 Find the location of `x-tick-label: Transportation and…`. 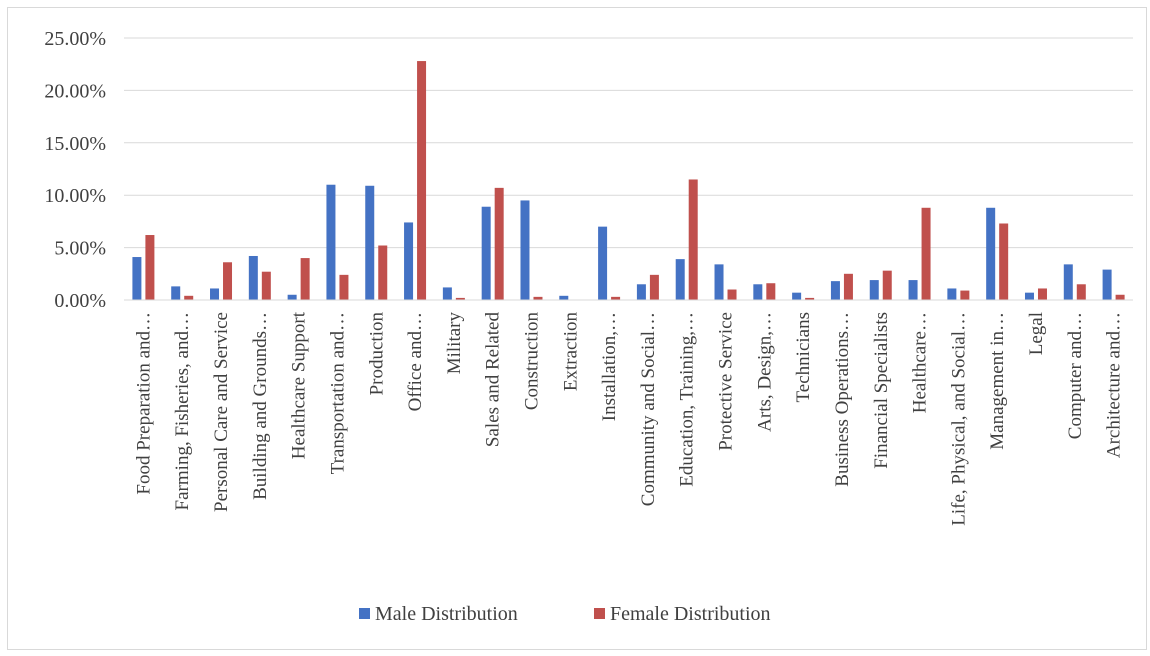

x-tick-label: Transportation and… is located at coordinates (337, 393).